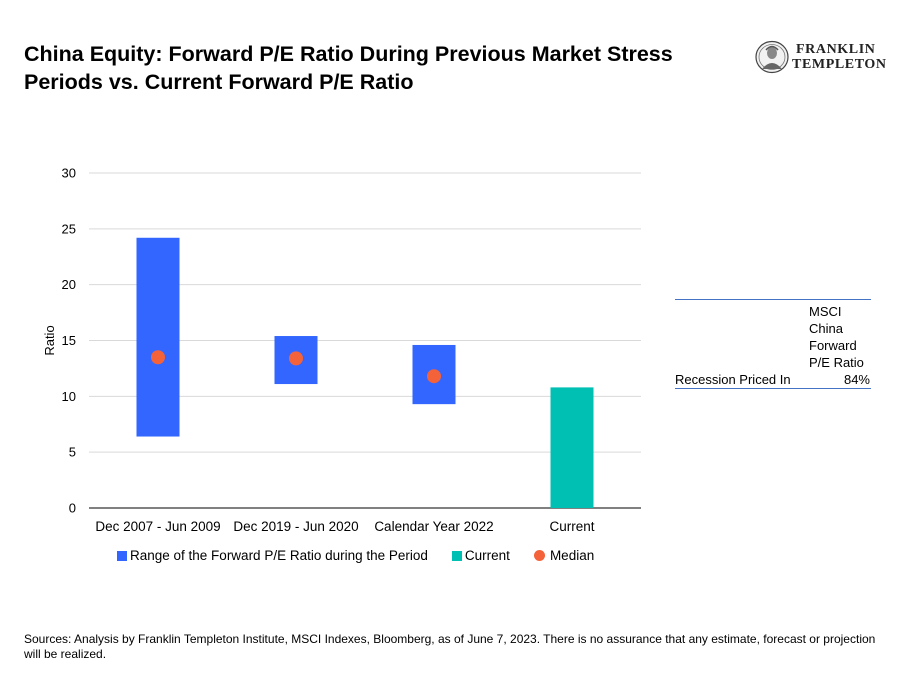  I want to click on franklin-templeton-logo: FRANKLIN TEMPLETON, so click(827, 58).